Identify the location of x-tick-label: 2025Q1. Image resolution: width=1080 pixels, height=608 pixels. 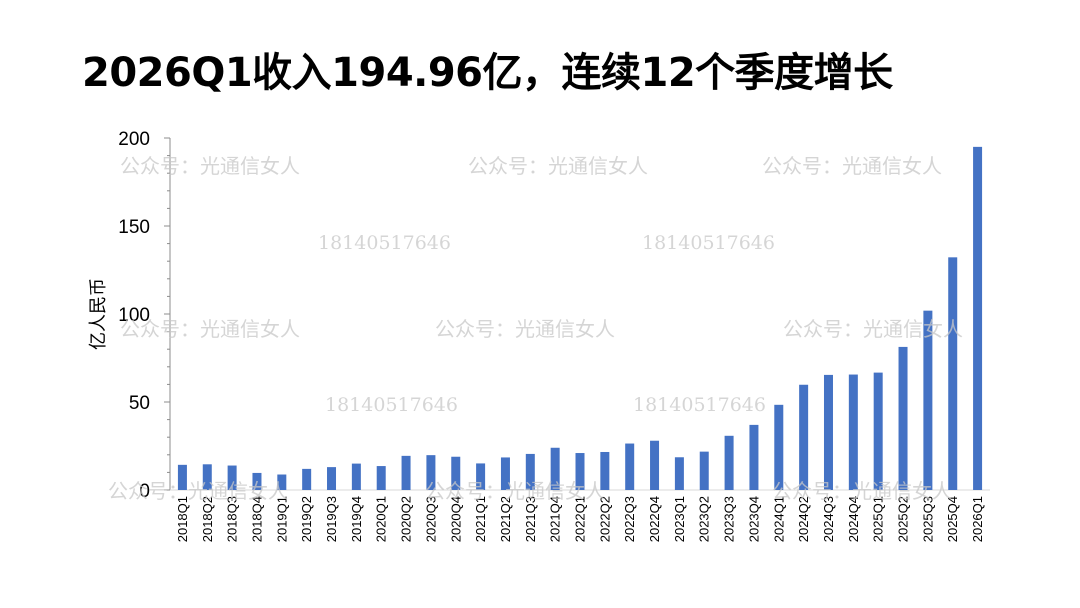
(878, 519).